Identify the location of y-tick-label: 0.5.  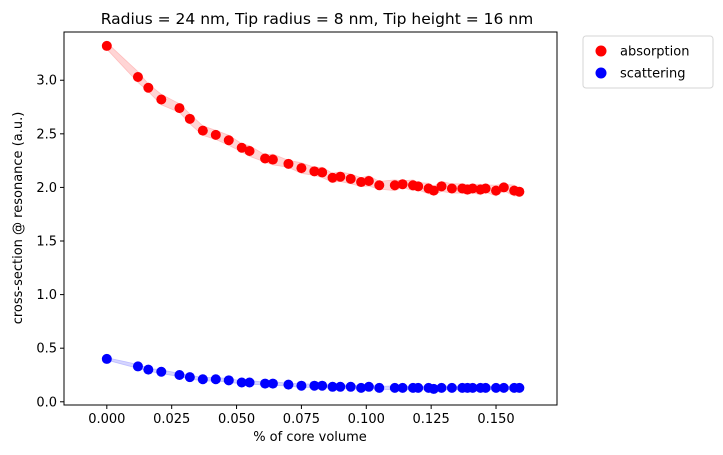
(46, 349).